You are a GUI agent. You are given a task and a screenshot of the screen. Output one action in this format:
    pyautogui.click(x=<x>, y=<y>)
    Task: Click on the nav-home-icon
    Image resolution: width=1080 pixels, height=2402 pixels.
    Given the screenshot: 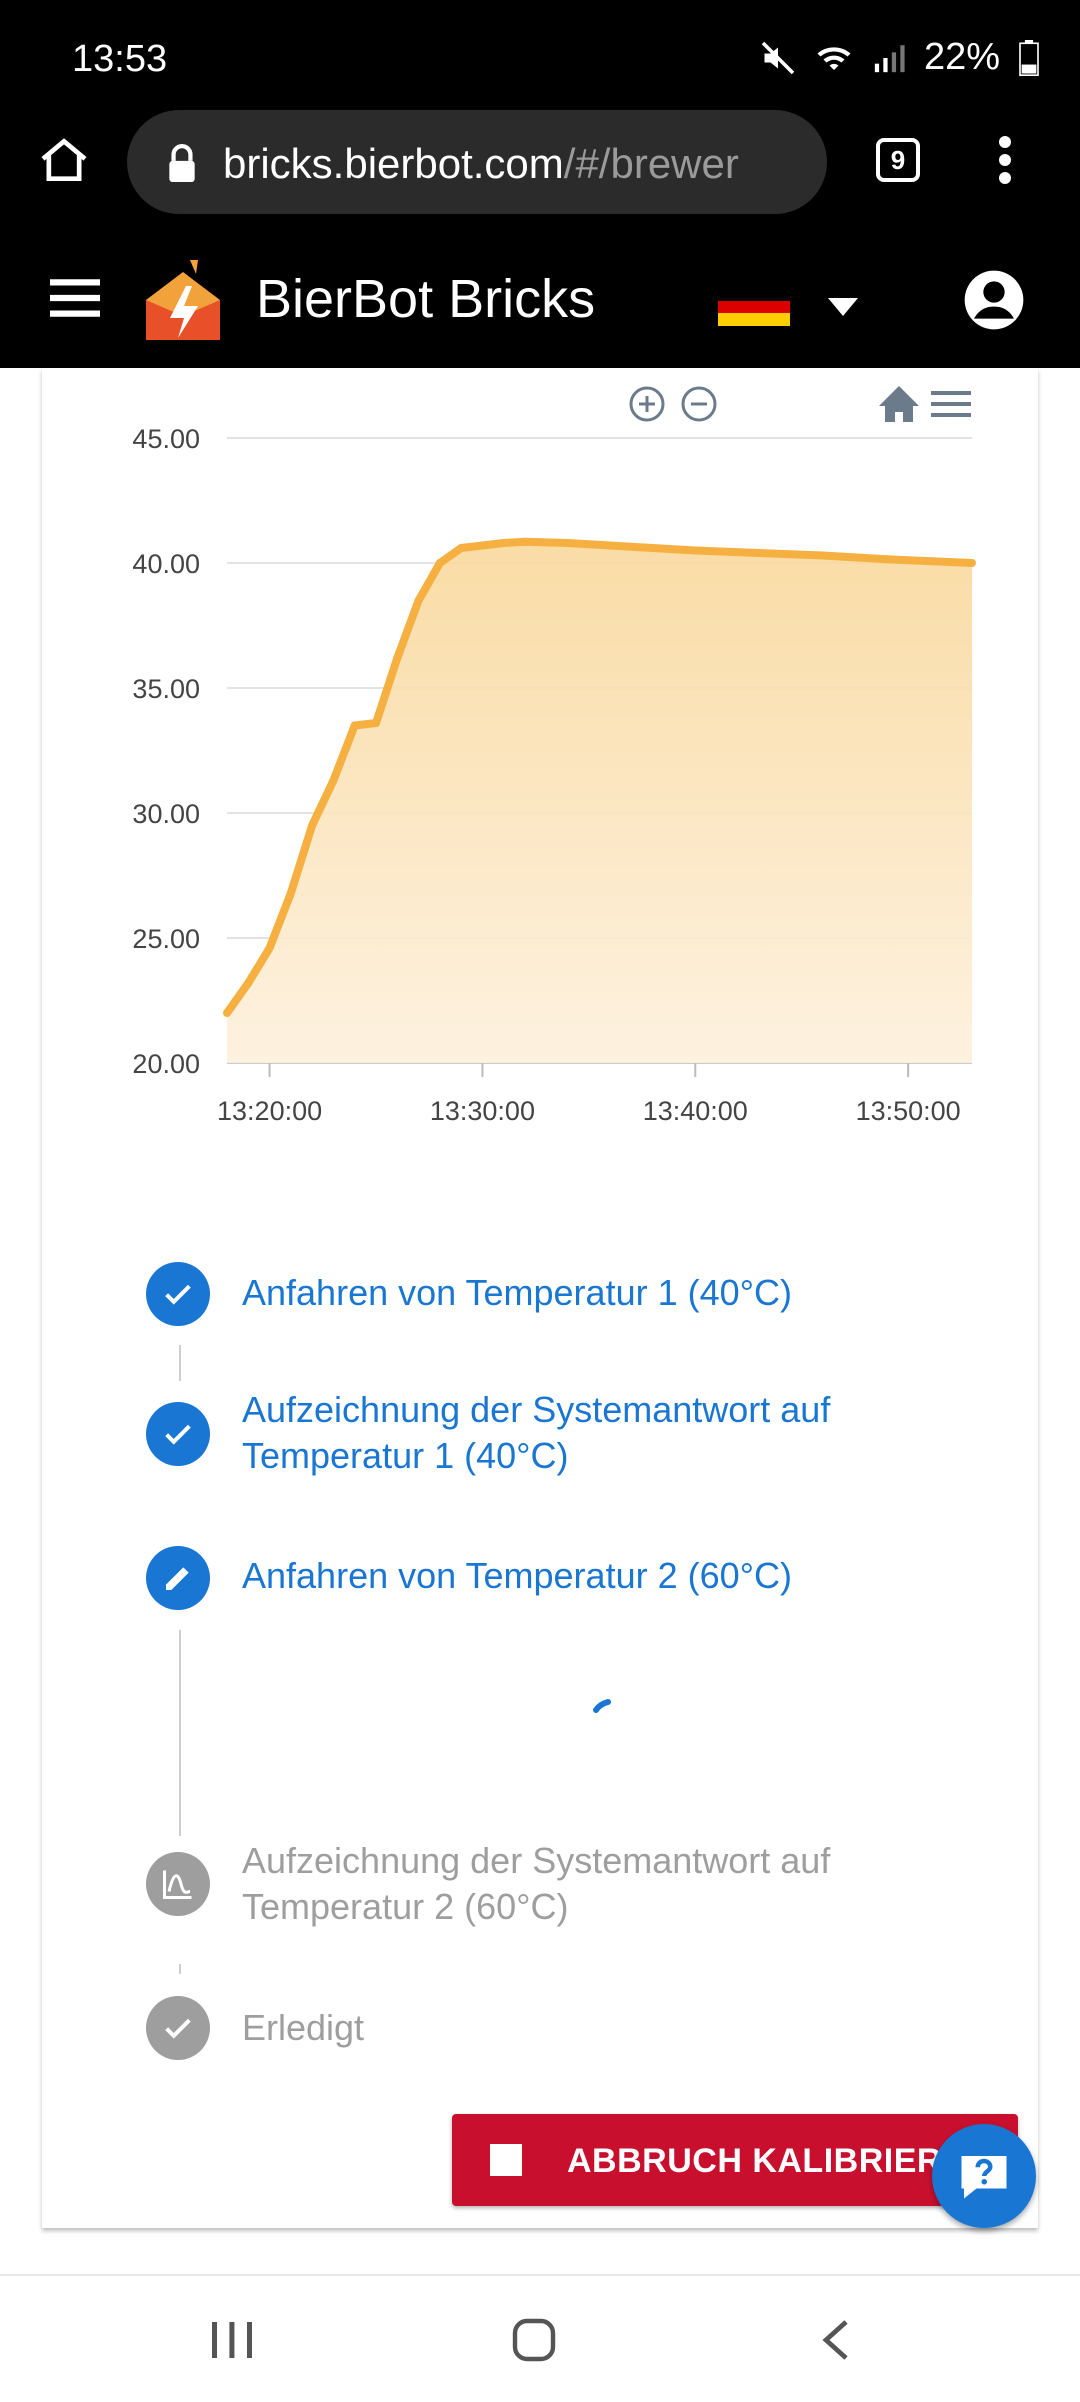 What is the action you would take?
    pyautogui.click(x=534, y=2340)
    